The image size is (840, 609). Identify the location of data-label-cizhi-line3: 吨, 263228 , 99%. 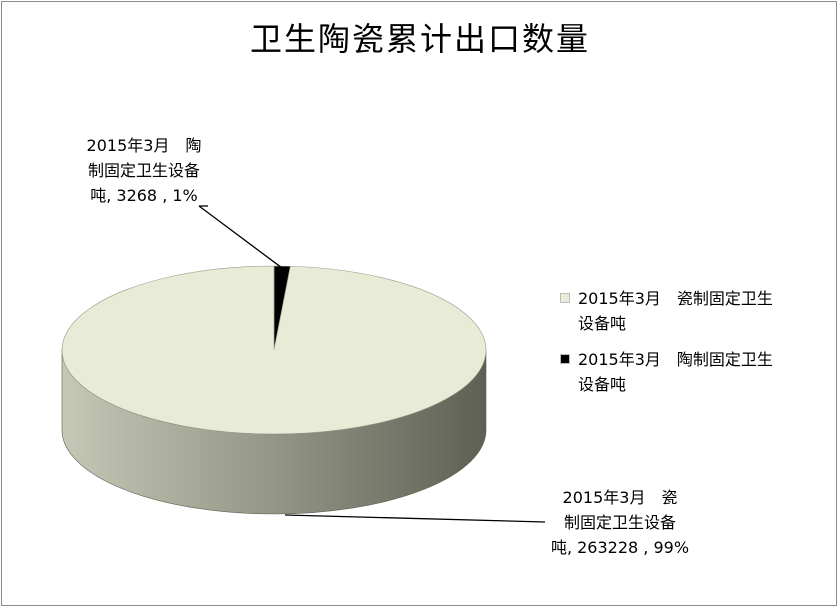
(620, 547).